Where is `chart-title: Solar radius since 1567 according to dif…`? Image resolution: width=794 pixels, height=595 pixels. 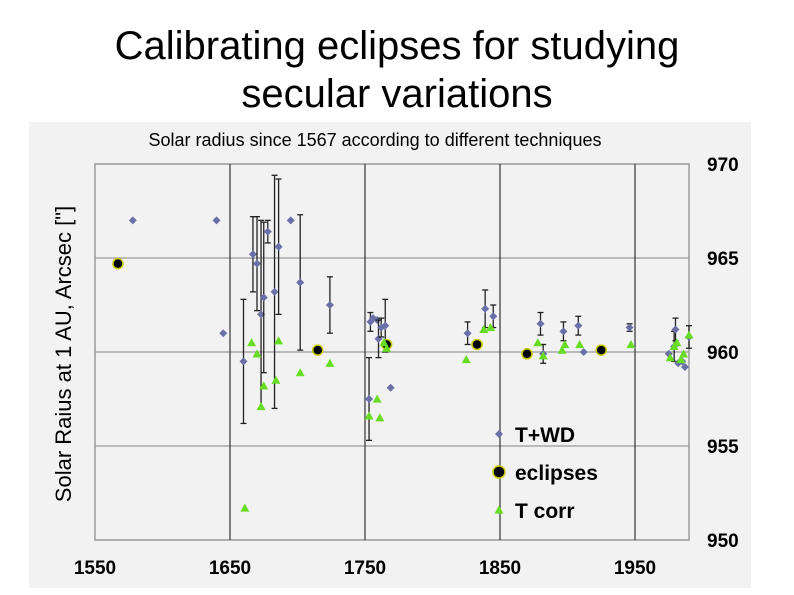 chart-title: Solar radius since 1567 according to dif… is located at coordinates (375, 140).